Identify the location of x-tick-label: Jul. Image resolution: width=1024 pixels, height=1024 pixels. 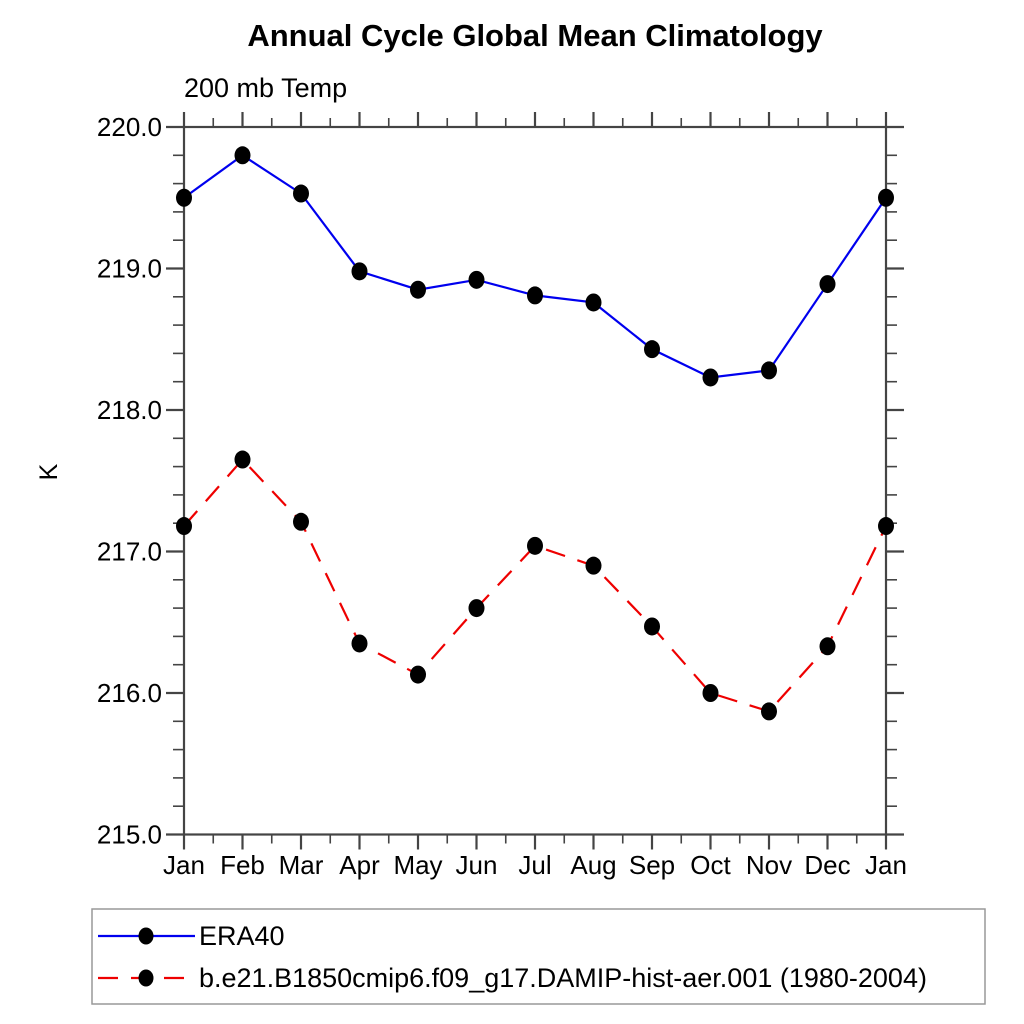
(534, 865).